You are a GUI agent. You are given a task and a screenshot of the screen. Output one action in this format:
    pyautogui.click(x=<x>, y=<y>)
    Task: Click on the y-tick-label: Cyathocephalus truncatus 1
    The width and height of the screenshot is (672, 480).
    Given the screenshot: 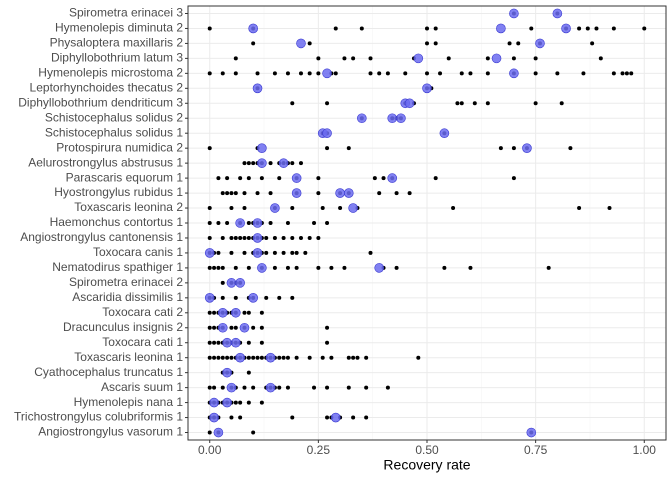 What is the action you would take?
    pyautogui.click(x=108, y=372)
    